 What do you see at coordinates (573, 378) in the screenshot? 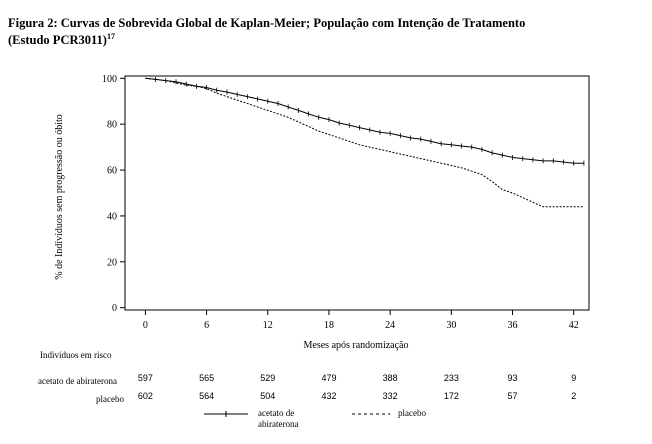
I see `risk-value: 9` at bounding box center [573, 378].